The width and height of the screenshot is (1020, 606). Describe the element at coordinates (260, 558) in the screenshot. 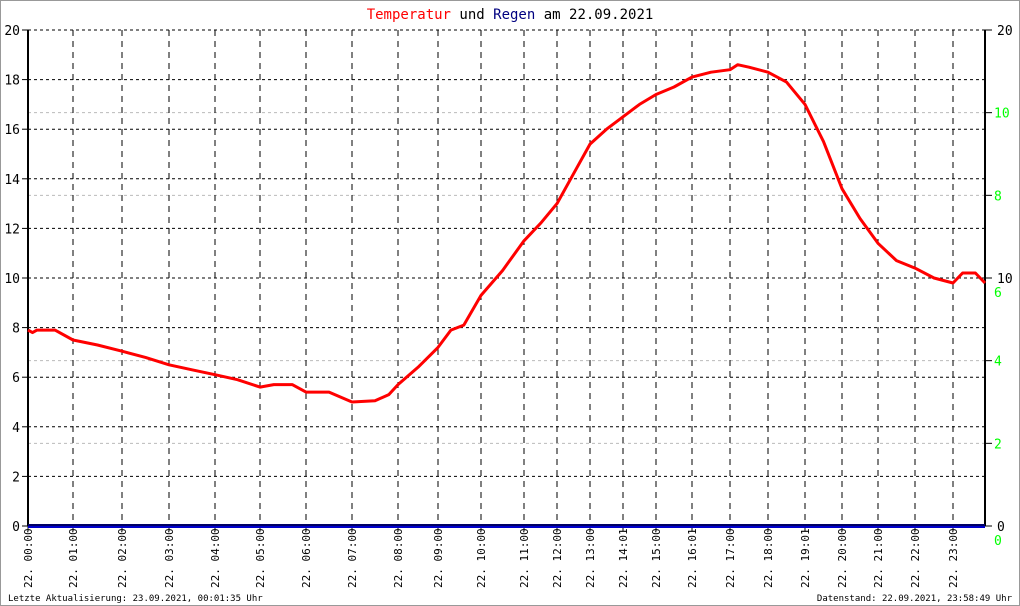

I see `x-tick-label: 22. 05:00` at that location.